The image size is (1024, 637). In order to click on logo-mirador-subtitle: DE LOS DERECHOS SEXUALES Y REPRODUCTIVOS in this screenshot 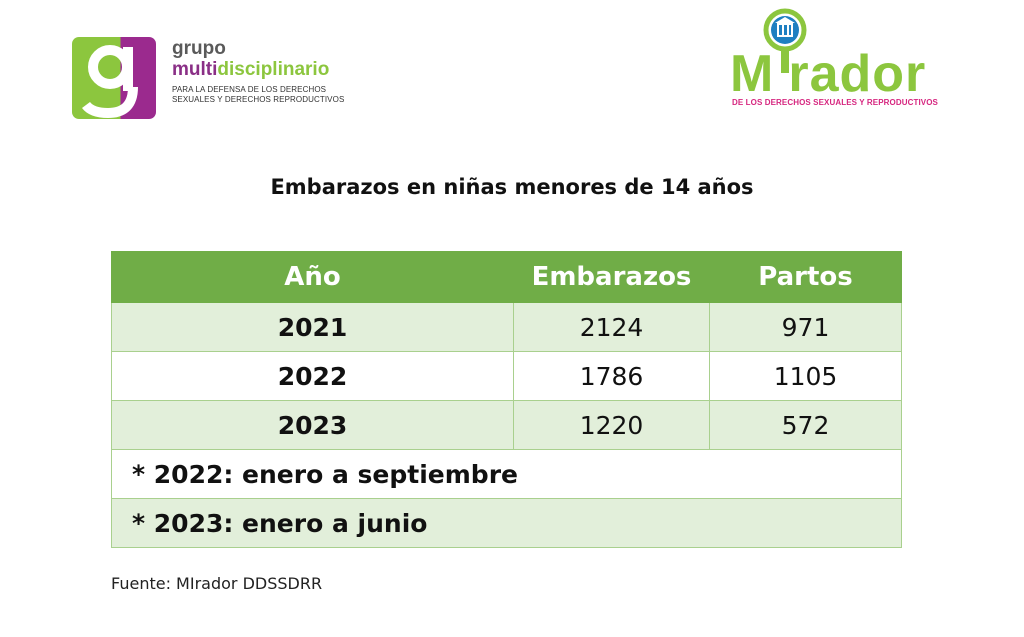, I will do `click(835, 102)`.